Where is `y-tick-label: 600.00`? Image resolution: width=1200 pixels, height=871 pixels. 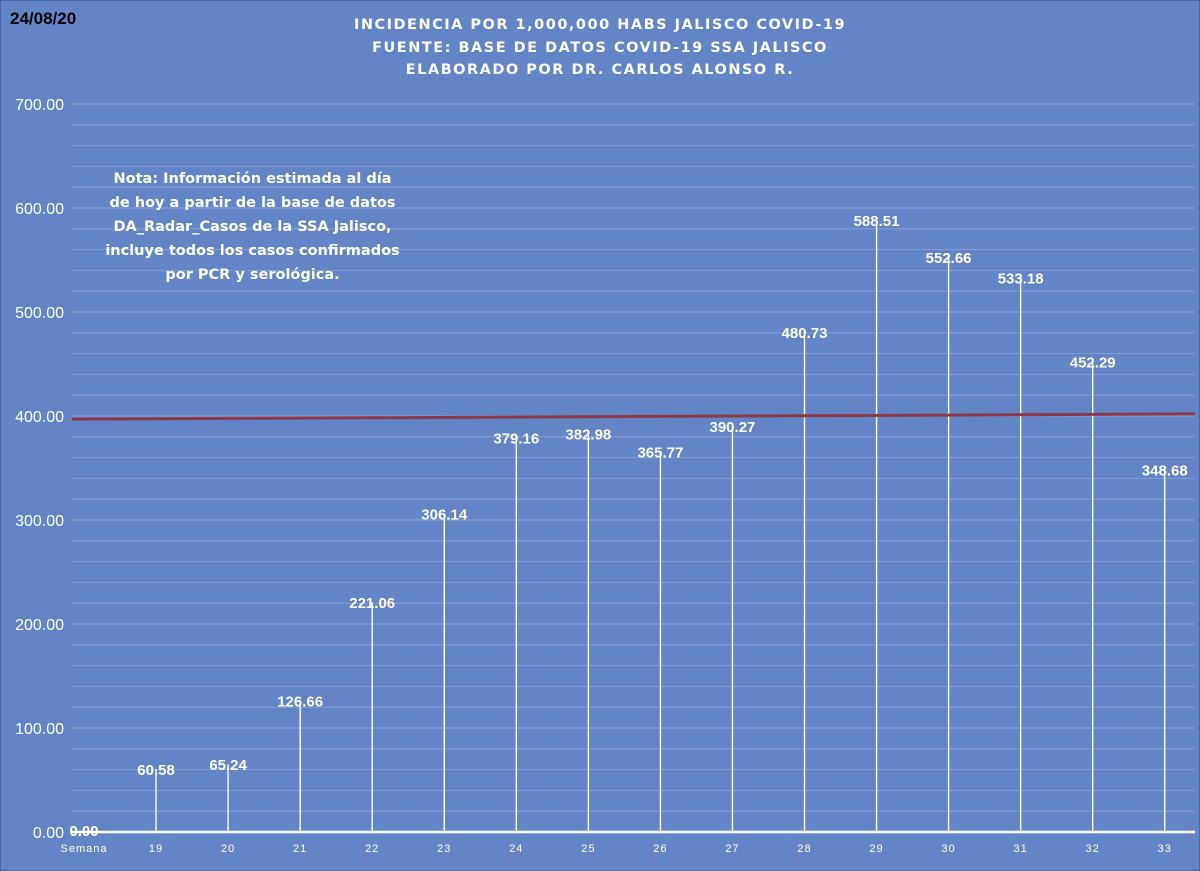 y-tick-label: 600.00 is located at coordinates (39, 209).